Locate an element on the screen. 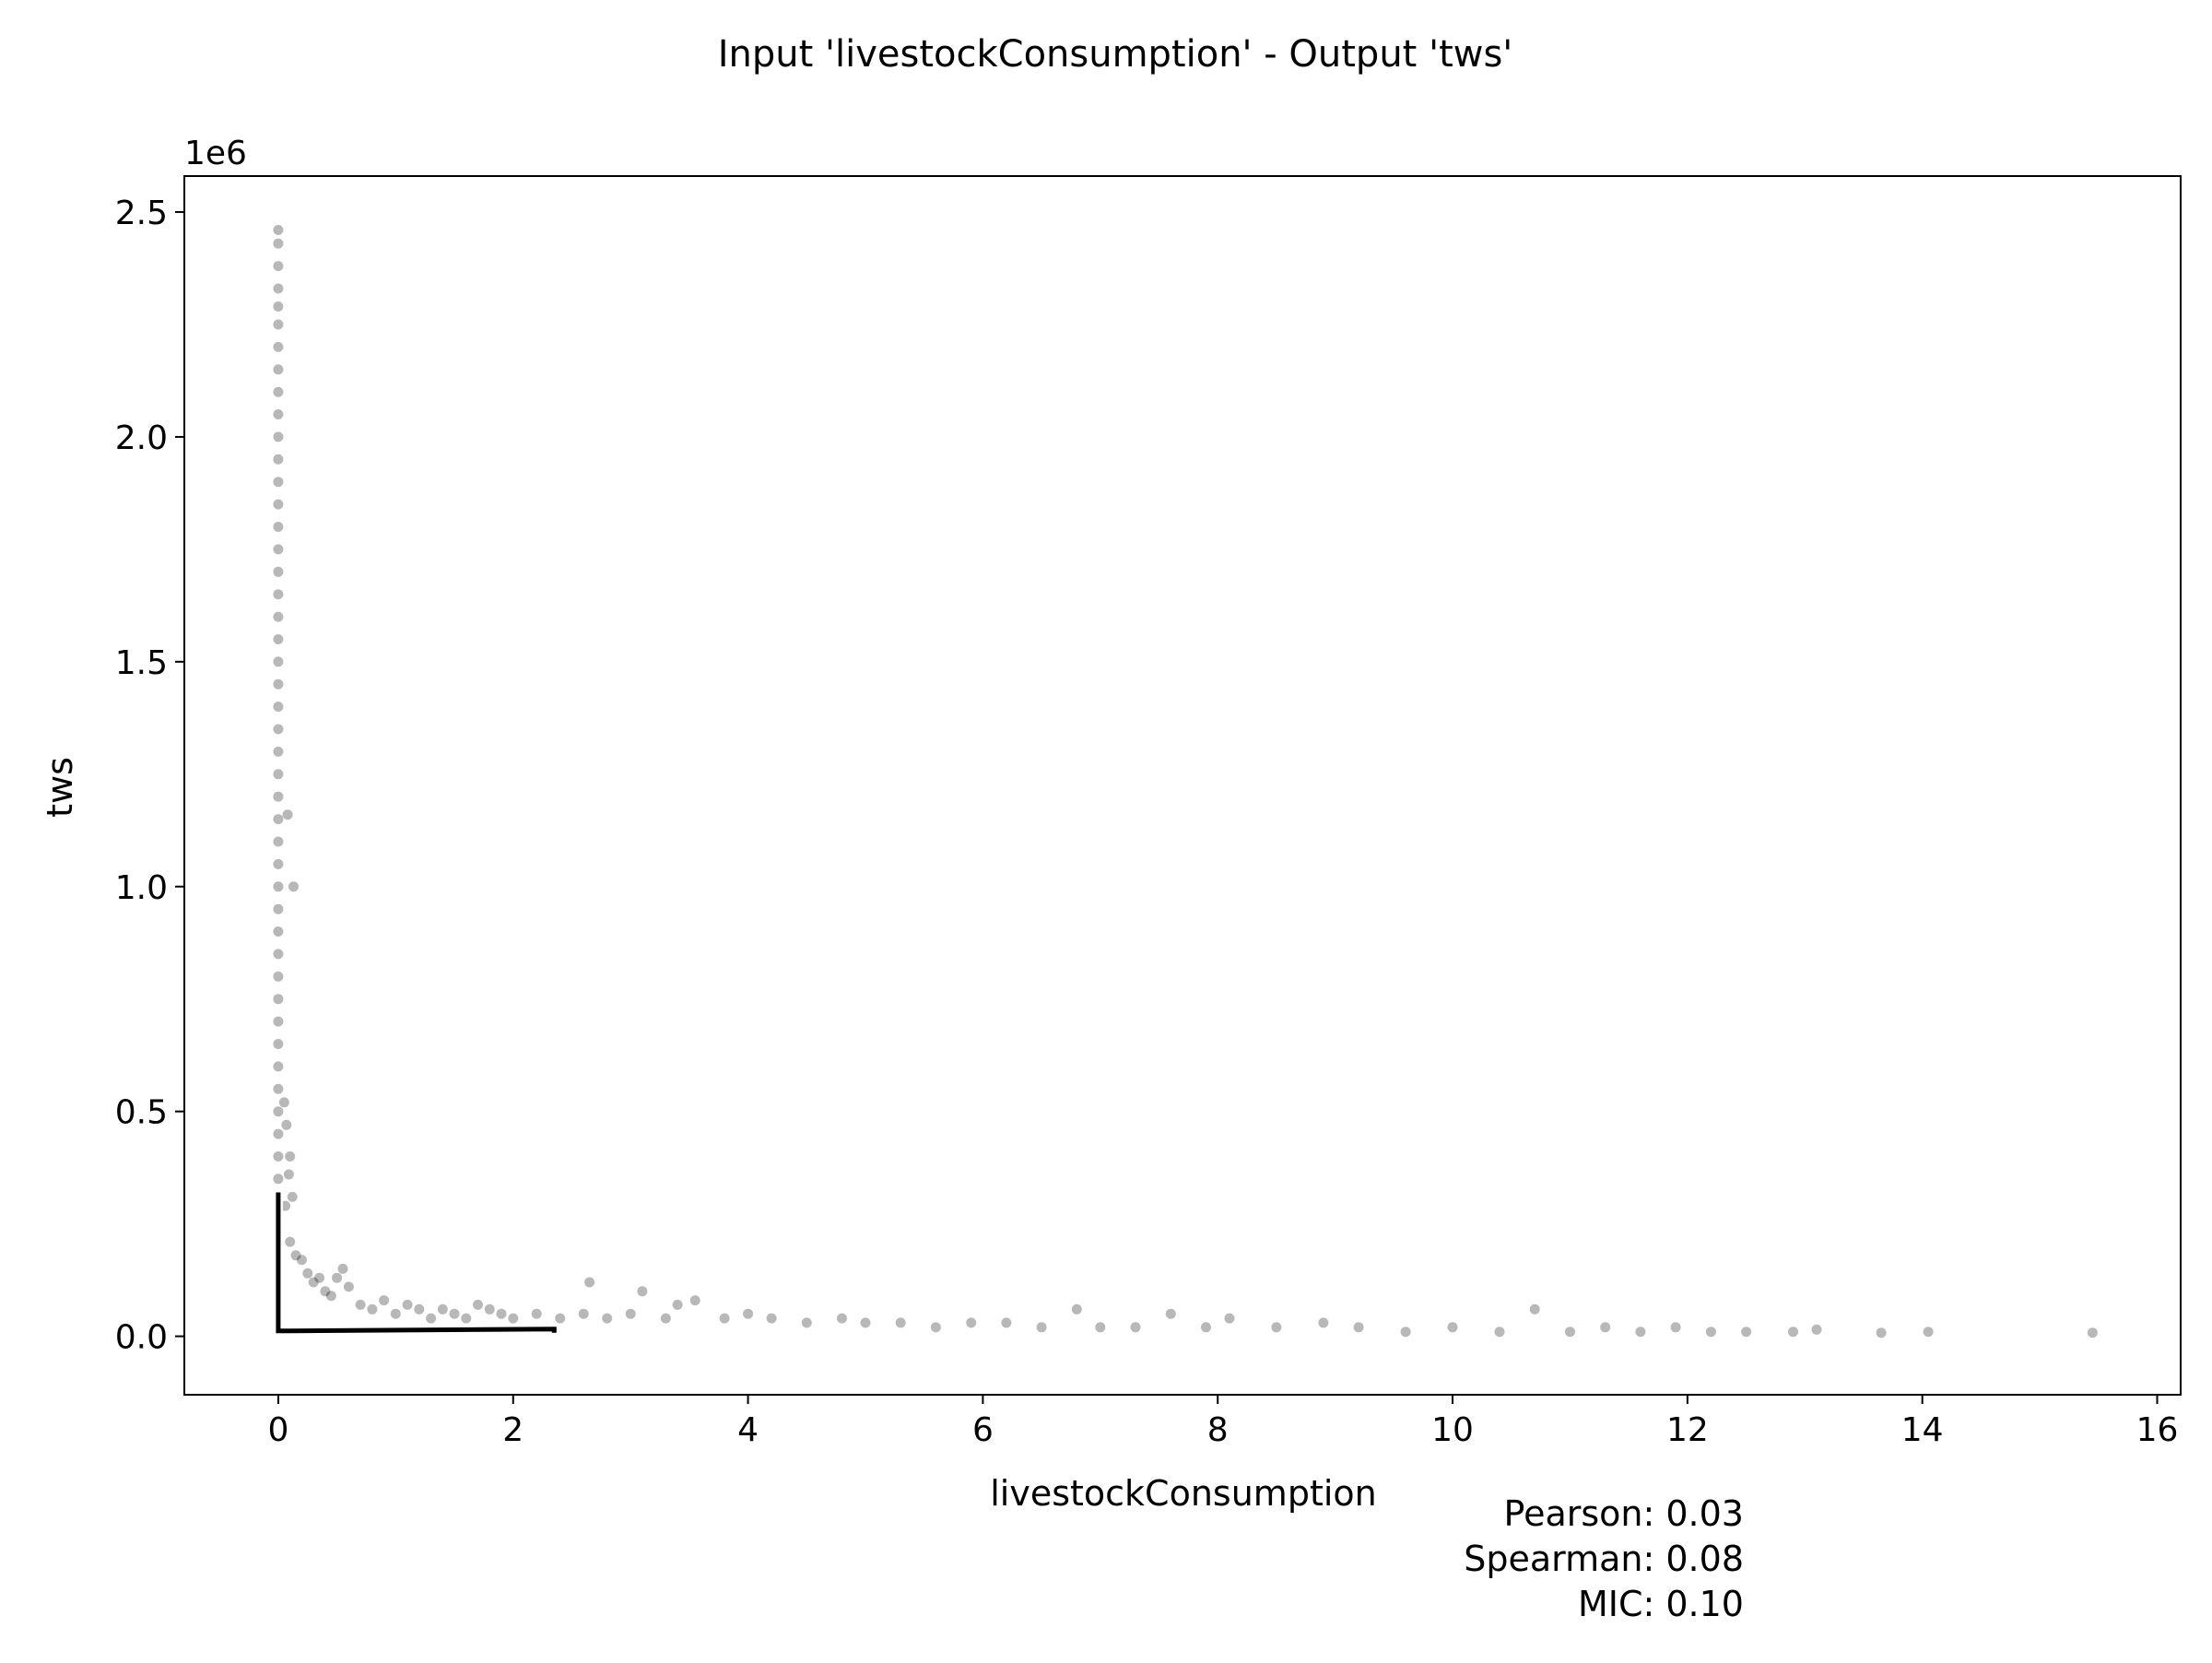 The width and height of the screenshot is (2212, 1663). x-tick-label: 10 is located at coordinates (1452, 1430).